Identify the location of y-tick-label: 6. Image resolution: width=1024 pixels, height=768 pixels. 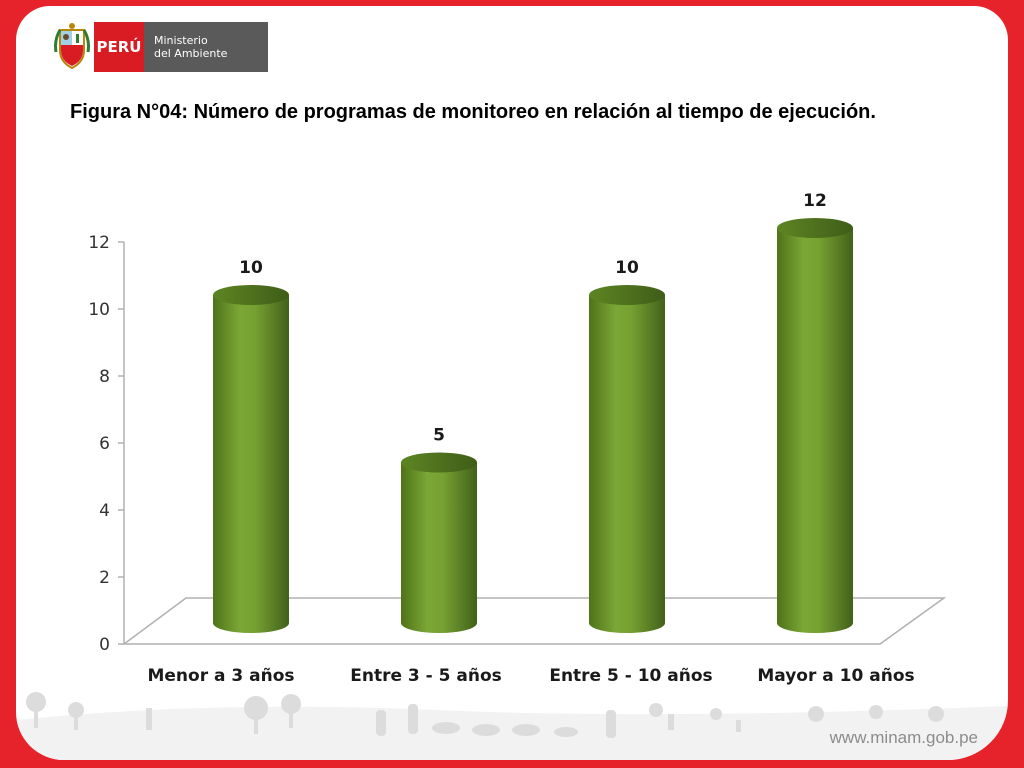
(104, 444).